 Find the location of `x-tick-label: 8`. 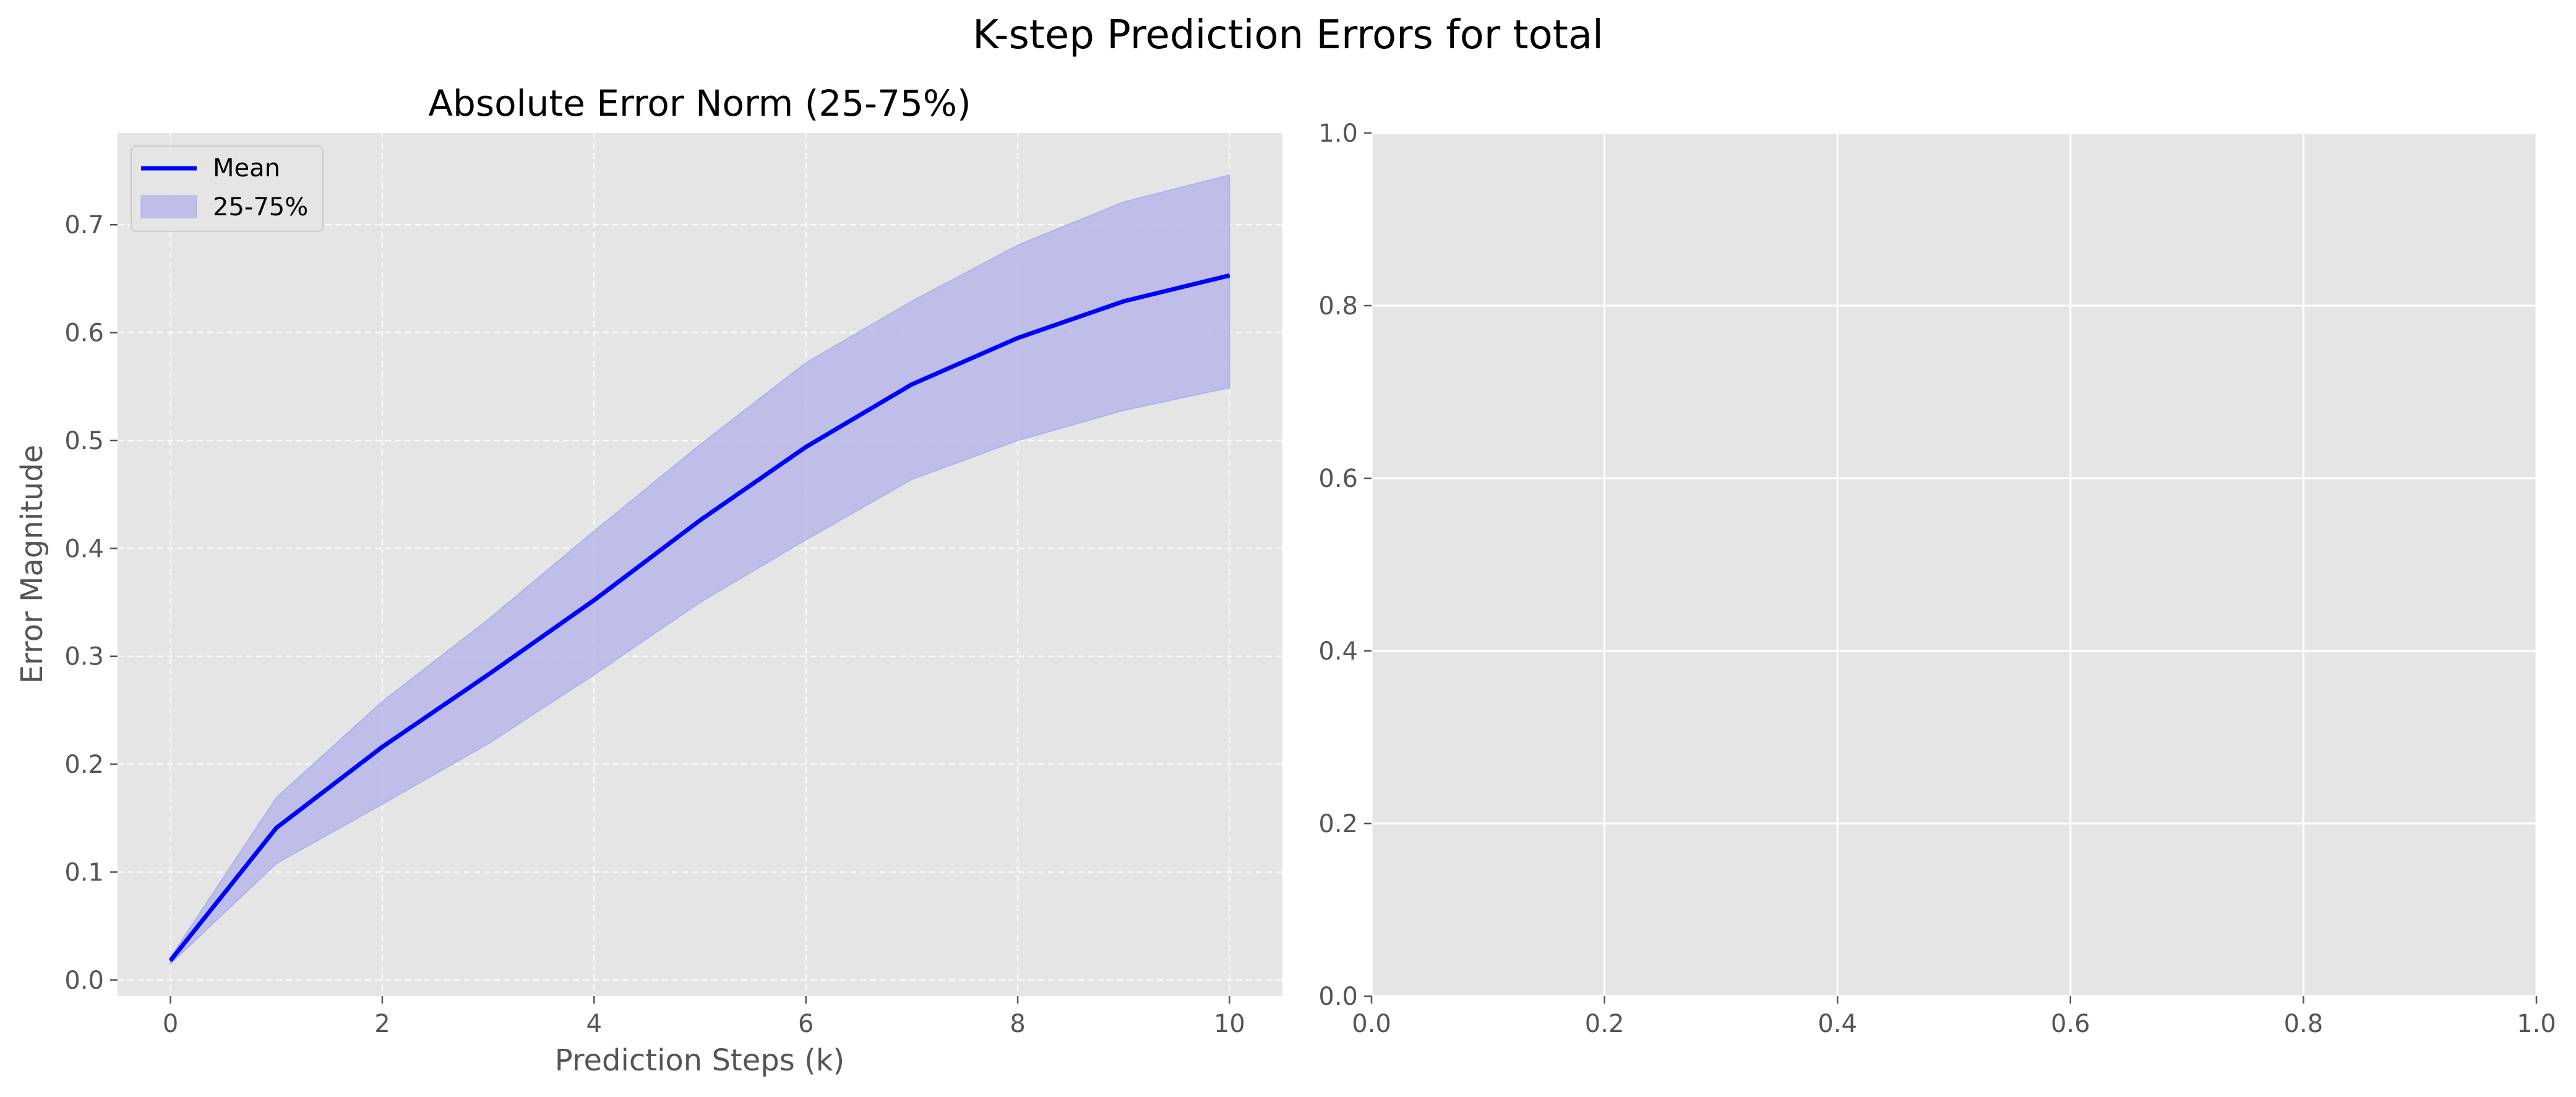

x-tick-label: 8 is located at coordinates (1017, 1024).